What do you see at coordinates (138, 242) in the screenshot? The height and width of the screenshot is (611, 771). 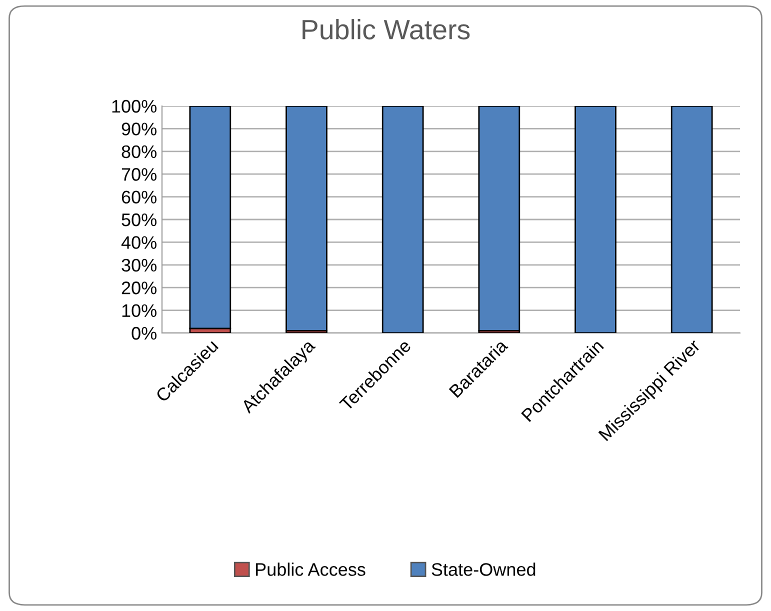 I see `y-tick-label: 40%` at bounding box center [138, 242].